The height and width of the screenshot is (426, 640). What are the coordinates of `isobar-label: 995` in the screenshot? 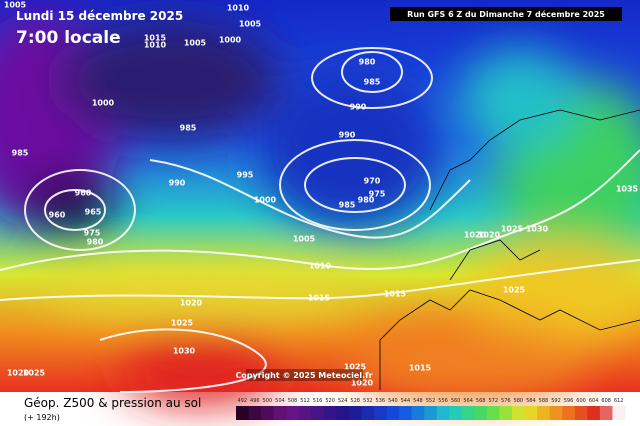 It's located at (245, 175).